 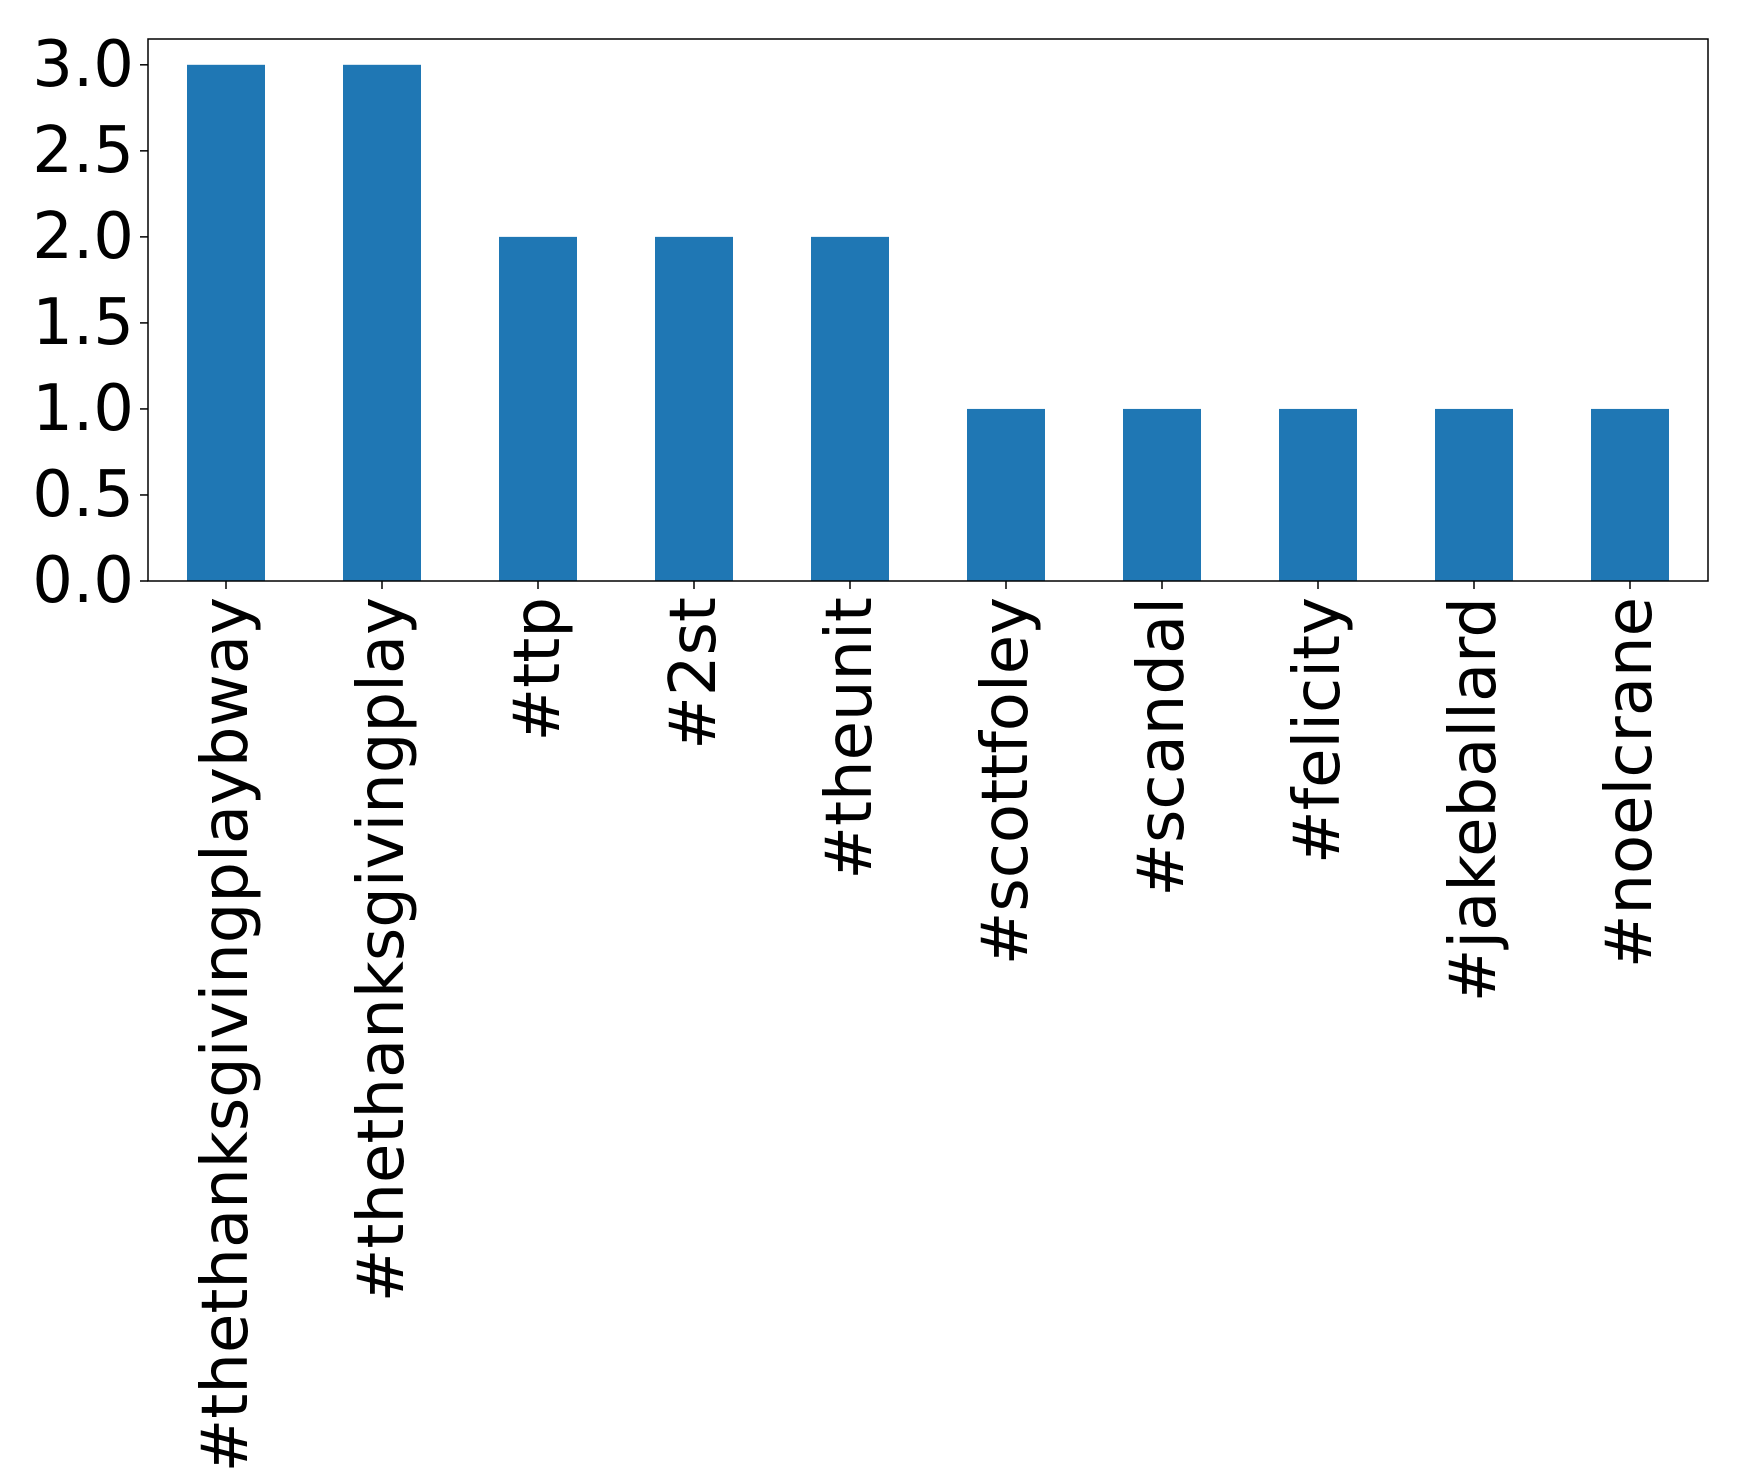 What do you see at coordinates (1318, 730) in the screenshot?
I see `x-tick-label: #felicity` at bounding box center [1318, 730].